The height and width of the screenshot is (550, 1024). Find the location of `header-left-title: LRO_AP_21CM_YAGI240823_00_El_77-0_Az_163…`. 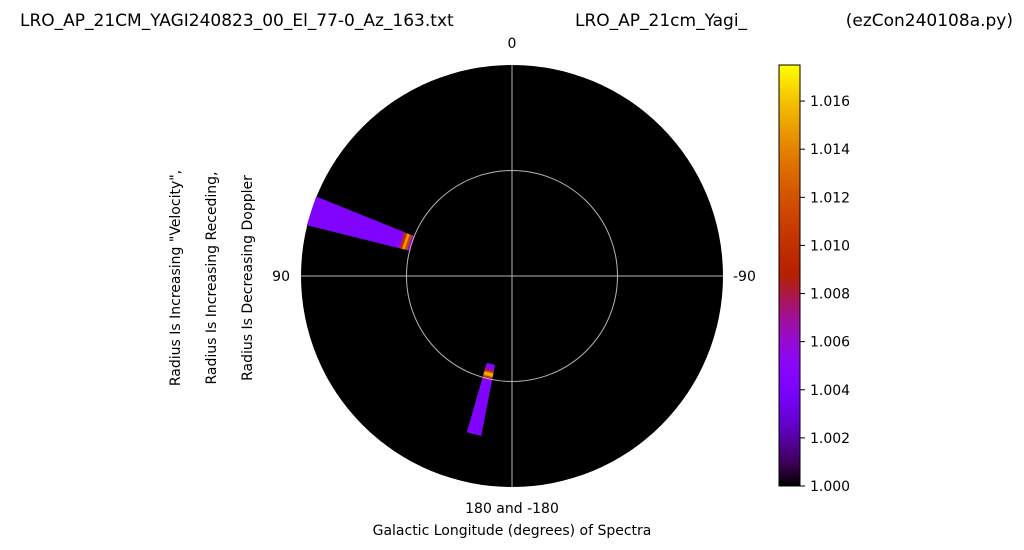

header-left-title: LRO_AP_21CM_YAGI240823_00_El_77-0_Az_163… is located at coordinates (237, 21).